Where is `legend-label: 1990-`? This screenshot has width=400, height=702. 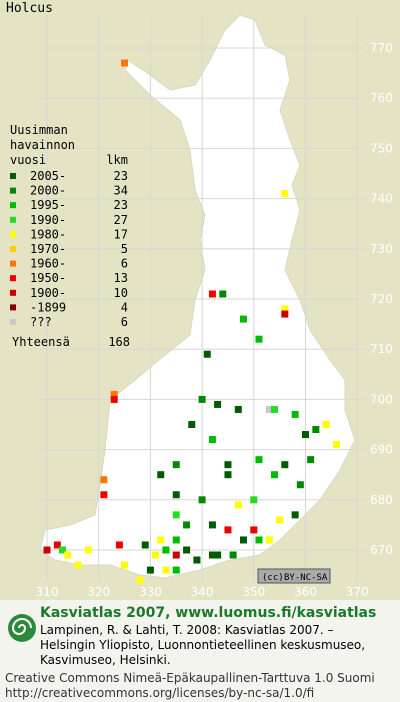
legend-label: 1990- is located at coordinates (48, 220).